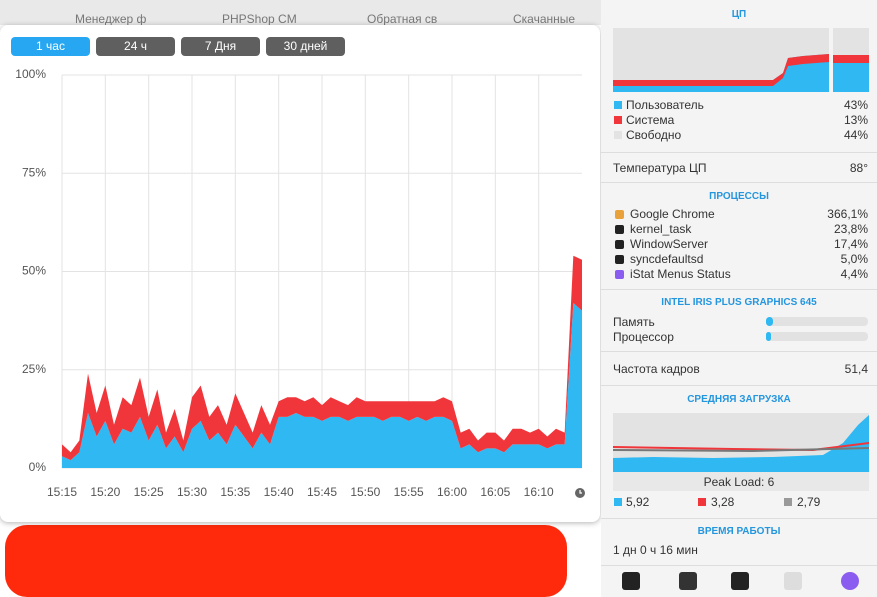  What do you see at coordinates (850, 229) in the screenshot?
I see `process-value: 23,8%` at bounding box center [850, 229].